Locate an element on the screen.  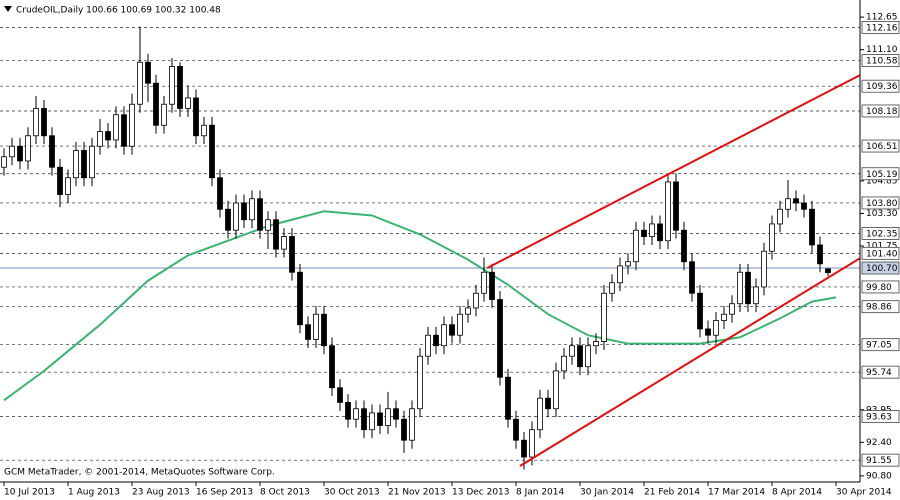
y-tick-label: 111.10 is located at coordinates (882, 50).